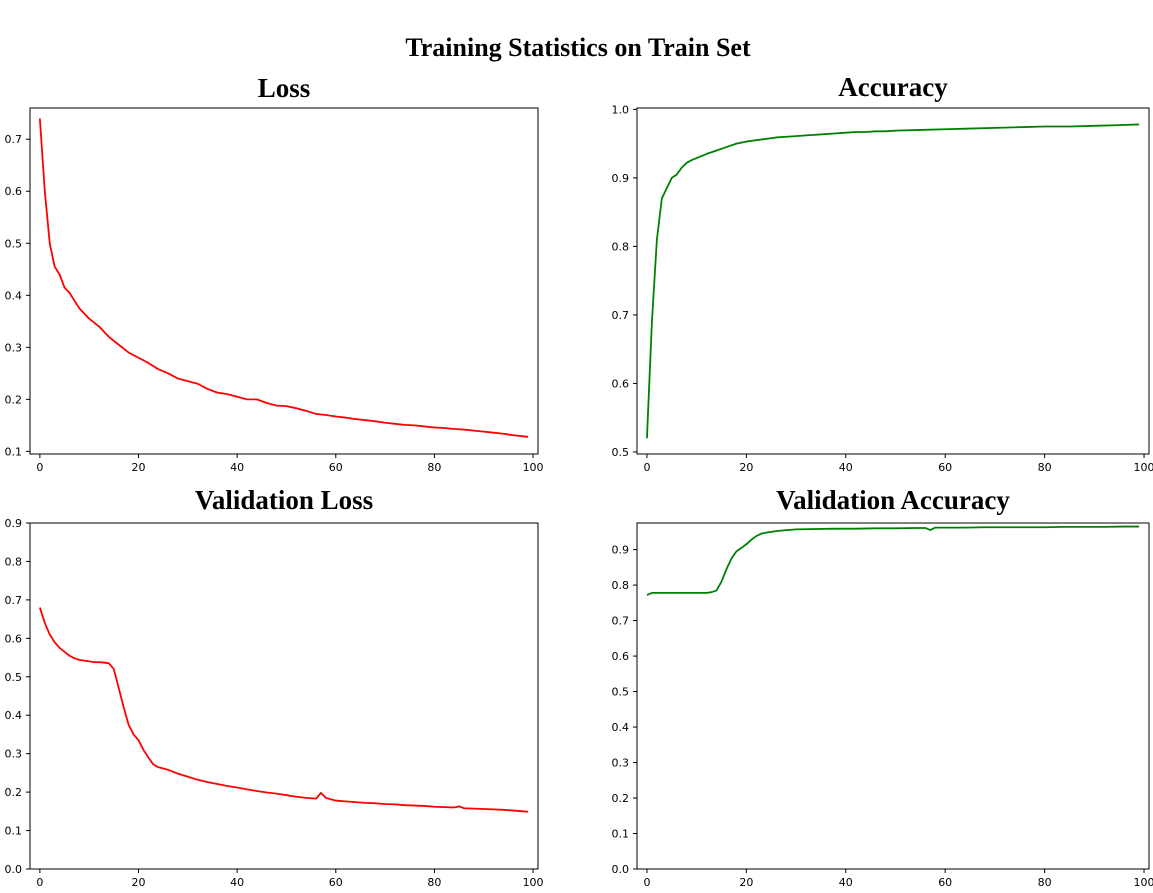 This screenshot has height=893, width=1153. What do you see at coordinates (284, 710) in the screenshot?
I see `validation-loss-series-line` at bounding box center [284, 710].